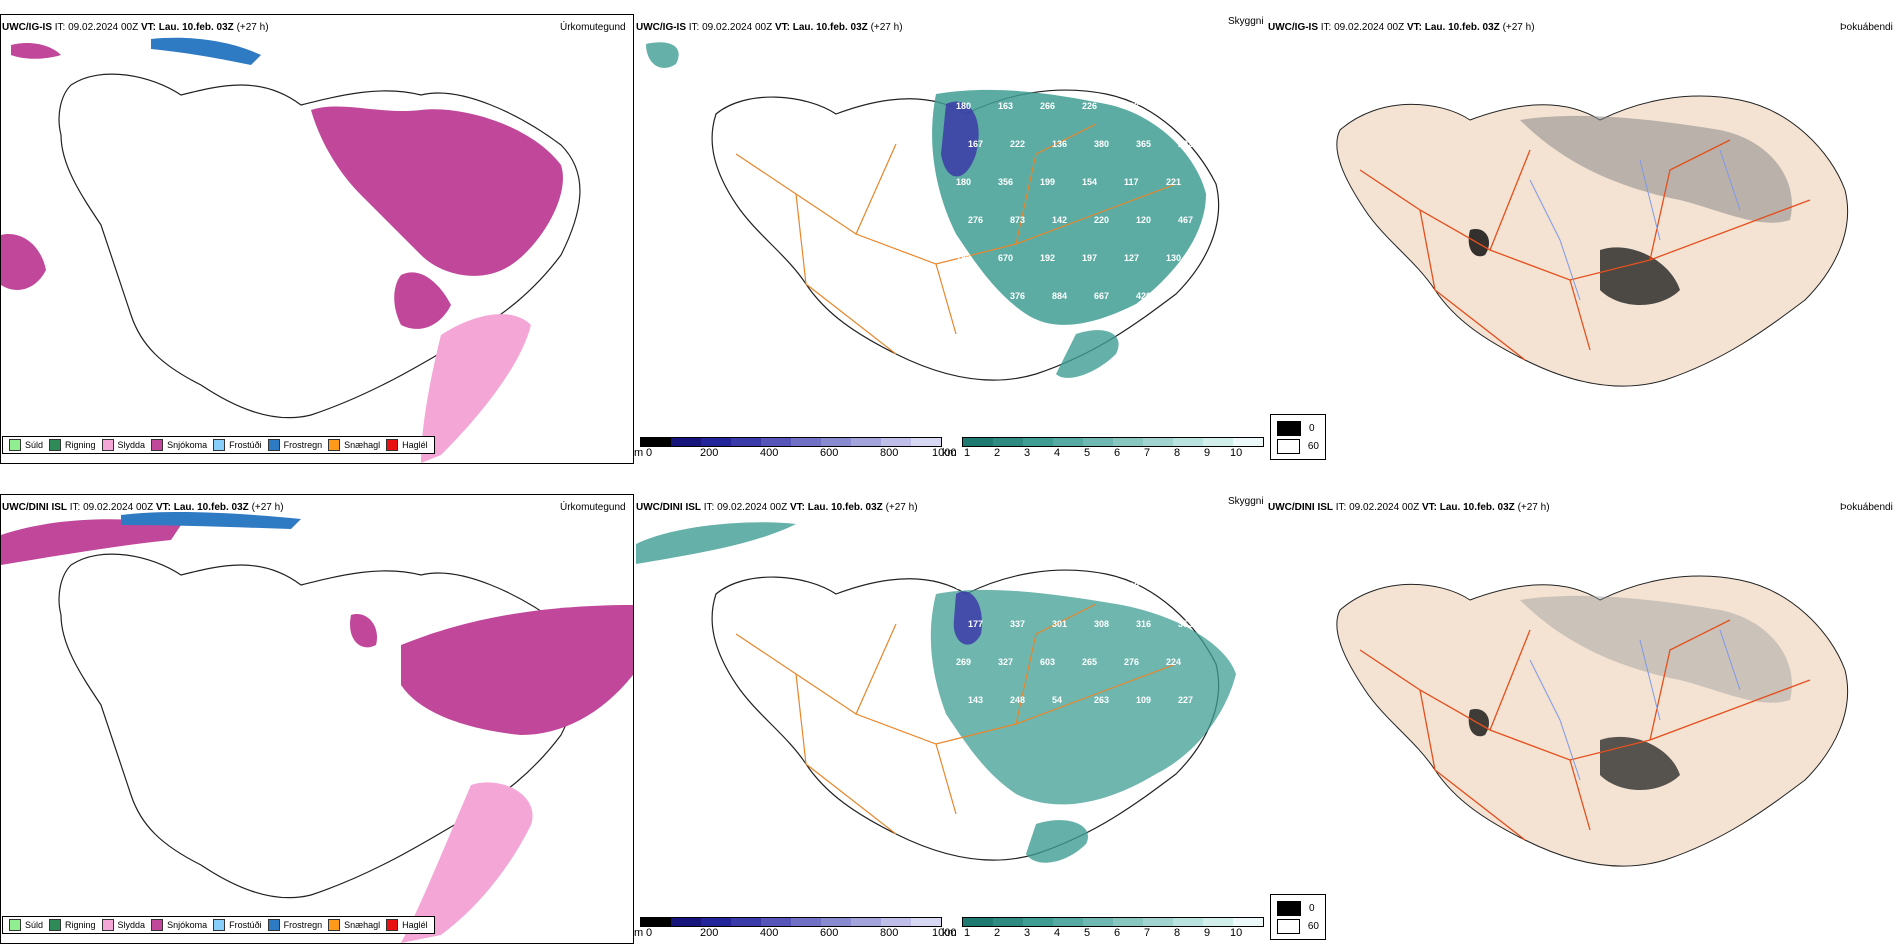 This screenshot has width=1900, height=950. Describe the element at coordinates (1059, 144) in the screenshot. I see `vis-value-label: 136` at that location.